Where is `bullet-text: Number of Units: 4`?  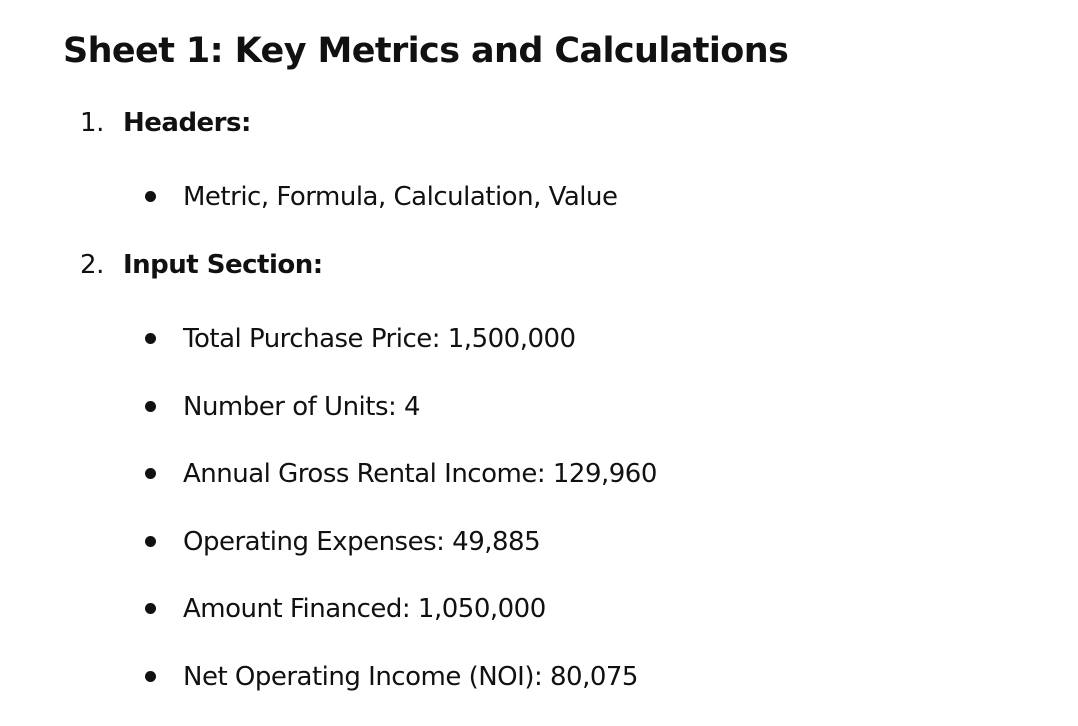 bullet-text: Number of Units: 4 is located at coordinates (302, 407).